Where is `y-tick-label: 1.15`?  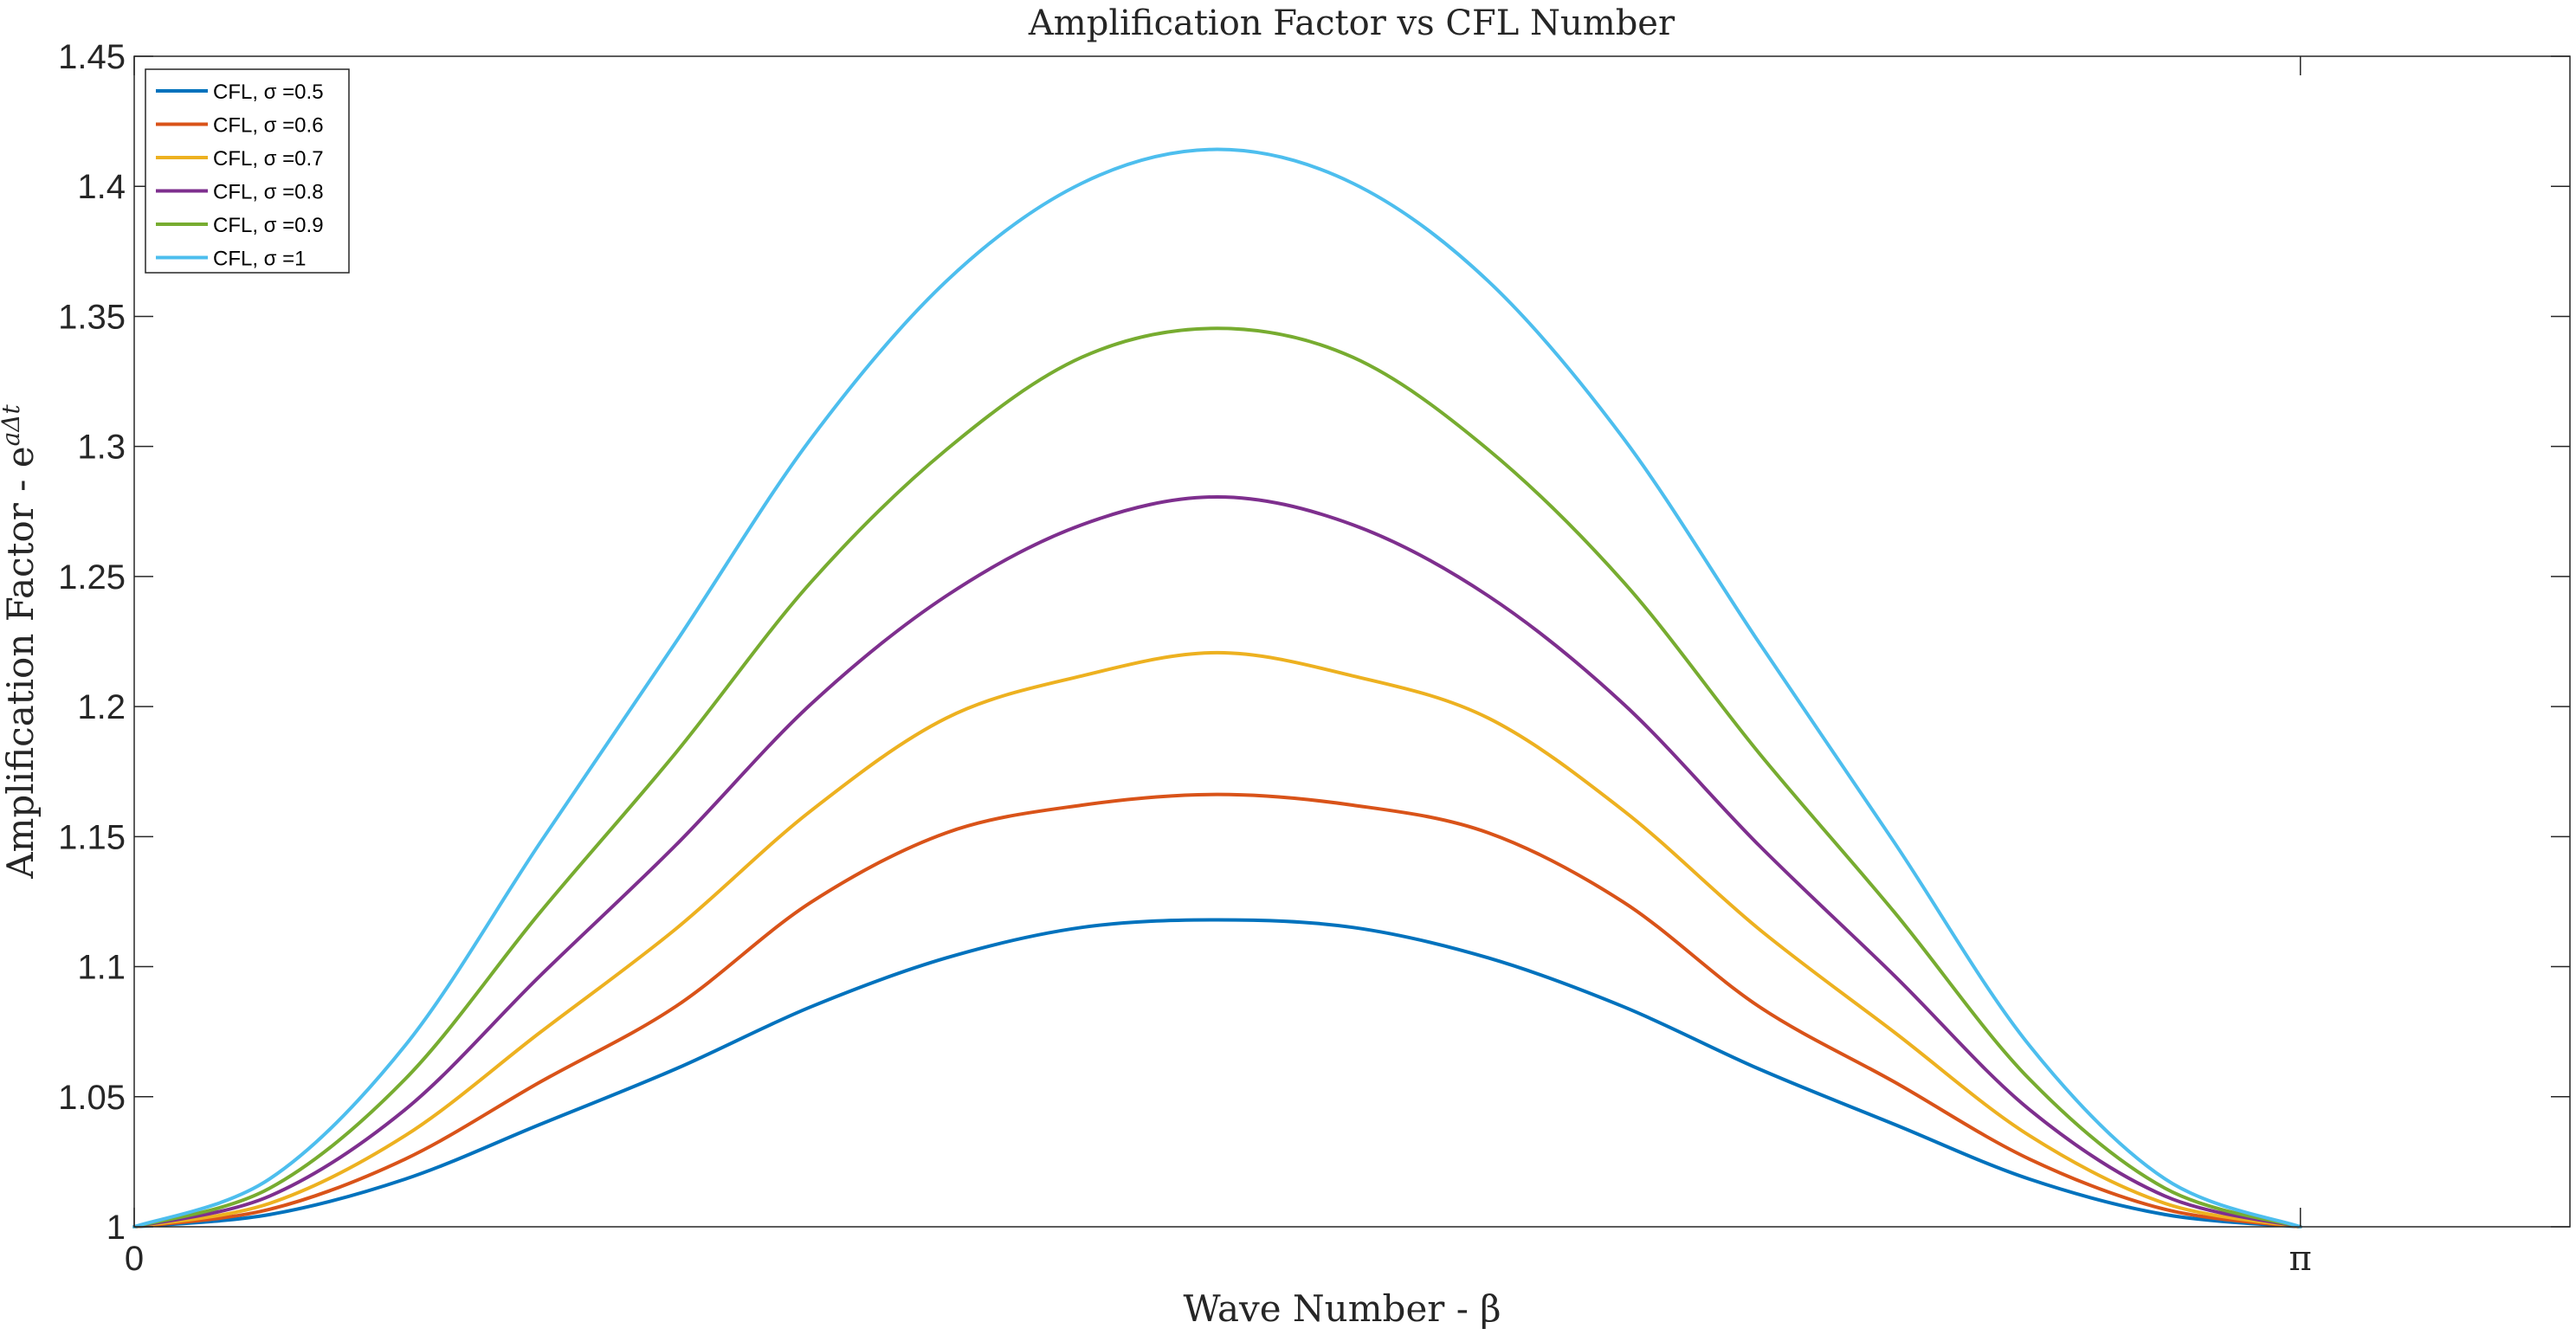 y-tick-label: 1.15 is located at coordinates (92, 837).